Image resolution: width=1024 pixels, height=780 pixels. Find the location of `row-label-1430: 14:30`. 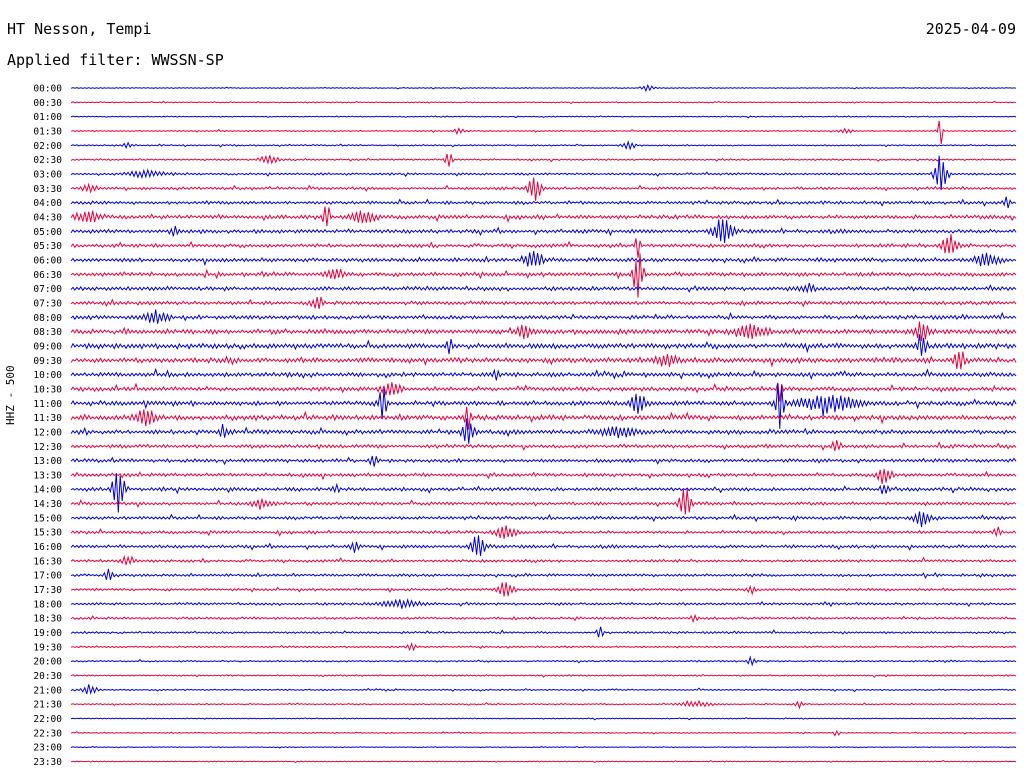

row-label-1430: 14:30 is located at coordinates (47, 504).